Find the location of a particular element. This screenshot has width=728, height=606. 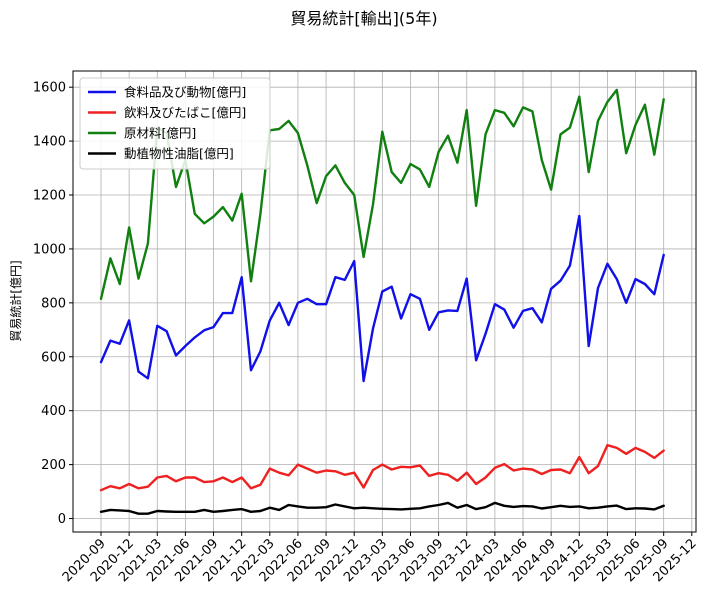

legend-box is located at coordinates (175, 123).